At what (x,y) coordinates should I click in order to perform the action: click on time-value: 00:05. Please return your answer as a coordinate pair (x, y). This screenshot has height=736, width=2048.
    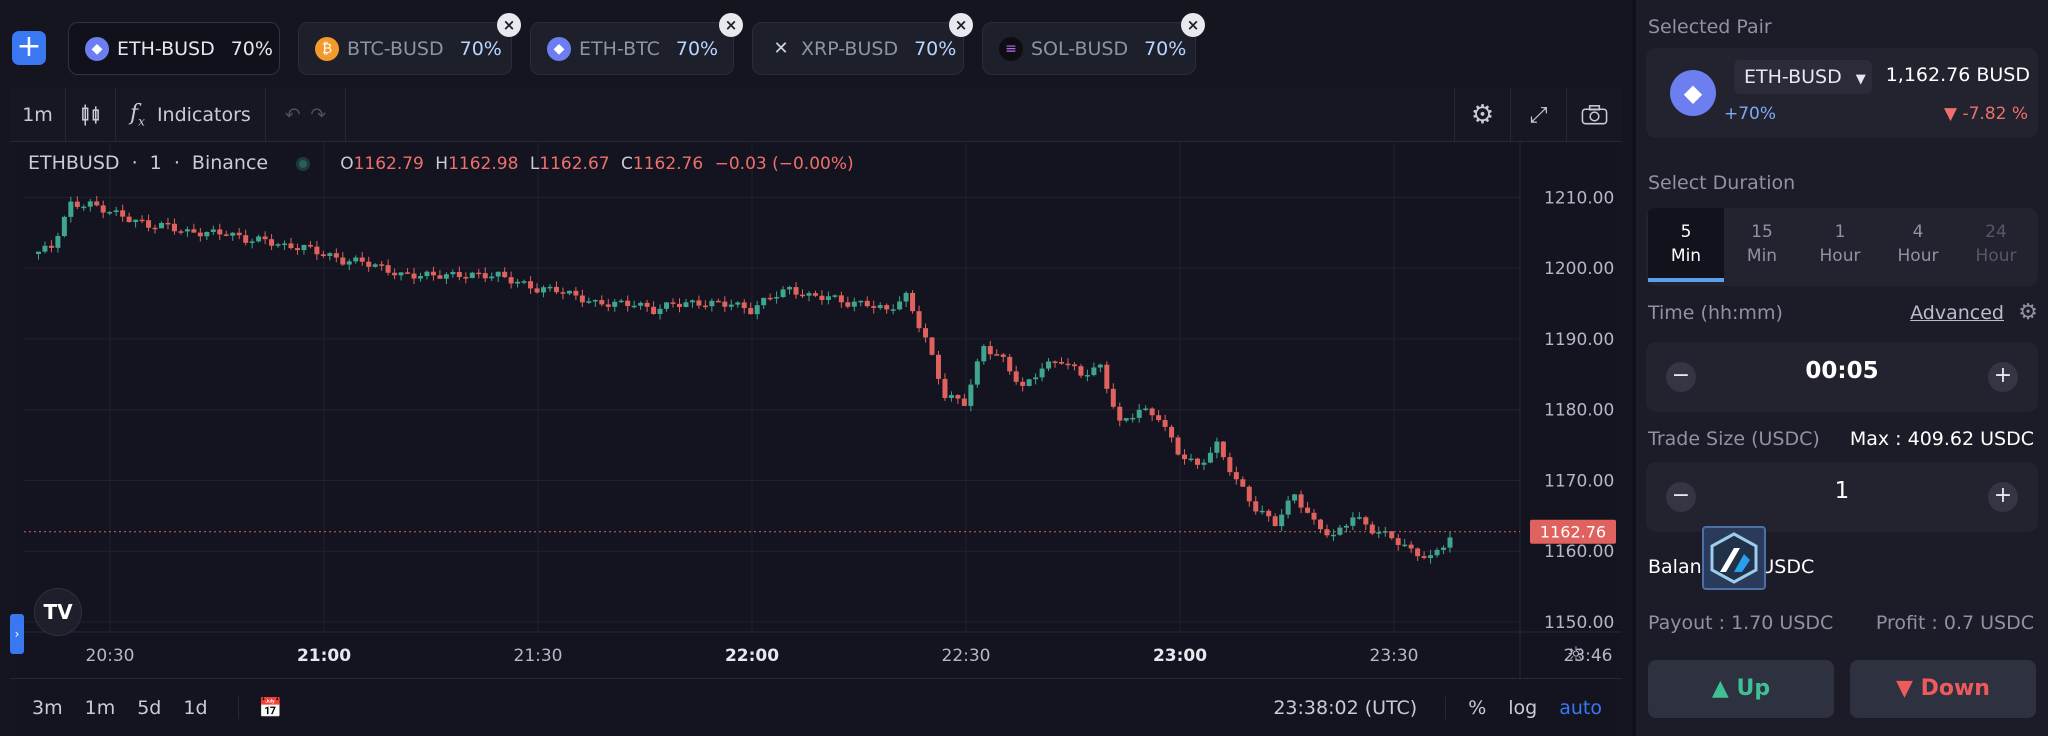
    Looking at the image, I should click on (1842, 371).